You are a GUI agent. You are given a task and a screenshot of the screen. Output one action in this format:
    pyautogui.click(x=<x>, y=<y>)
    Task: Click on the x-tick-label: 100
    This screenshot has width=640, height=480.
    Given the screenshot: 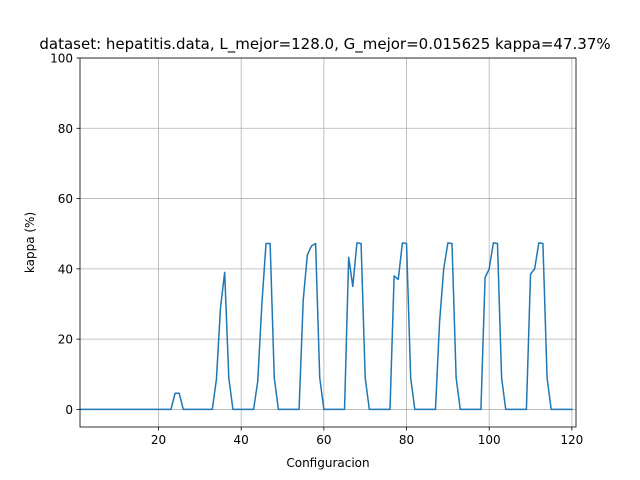 What is the action you would take?
    pyautogui.click(x=489, y=440)
    